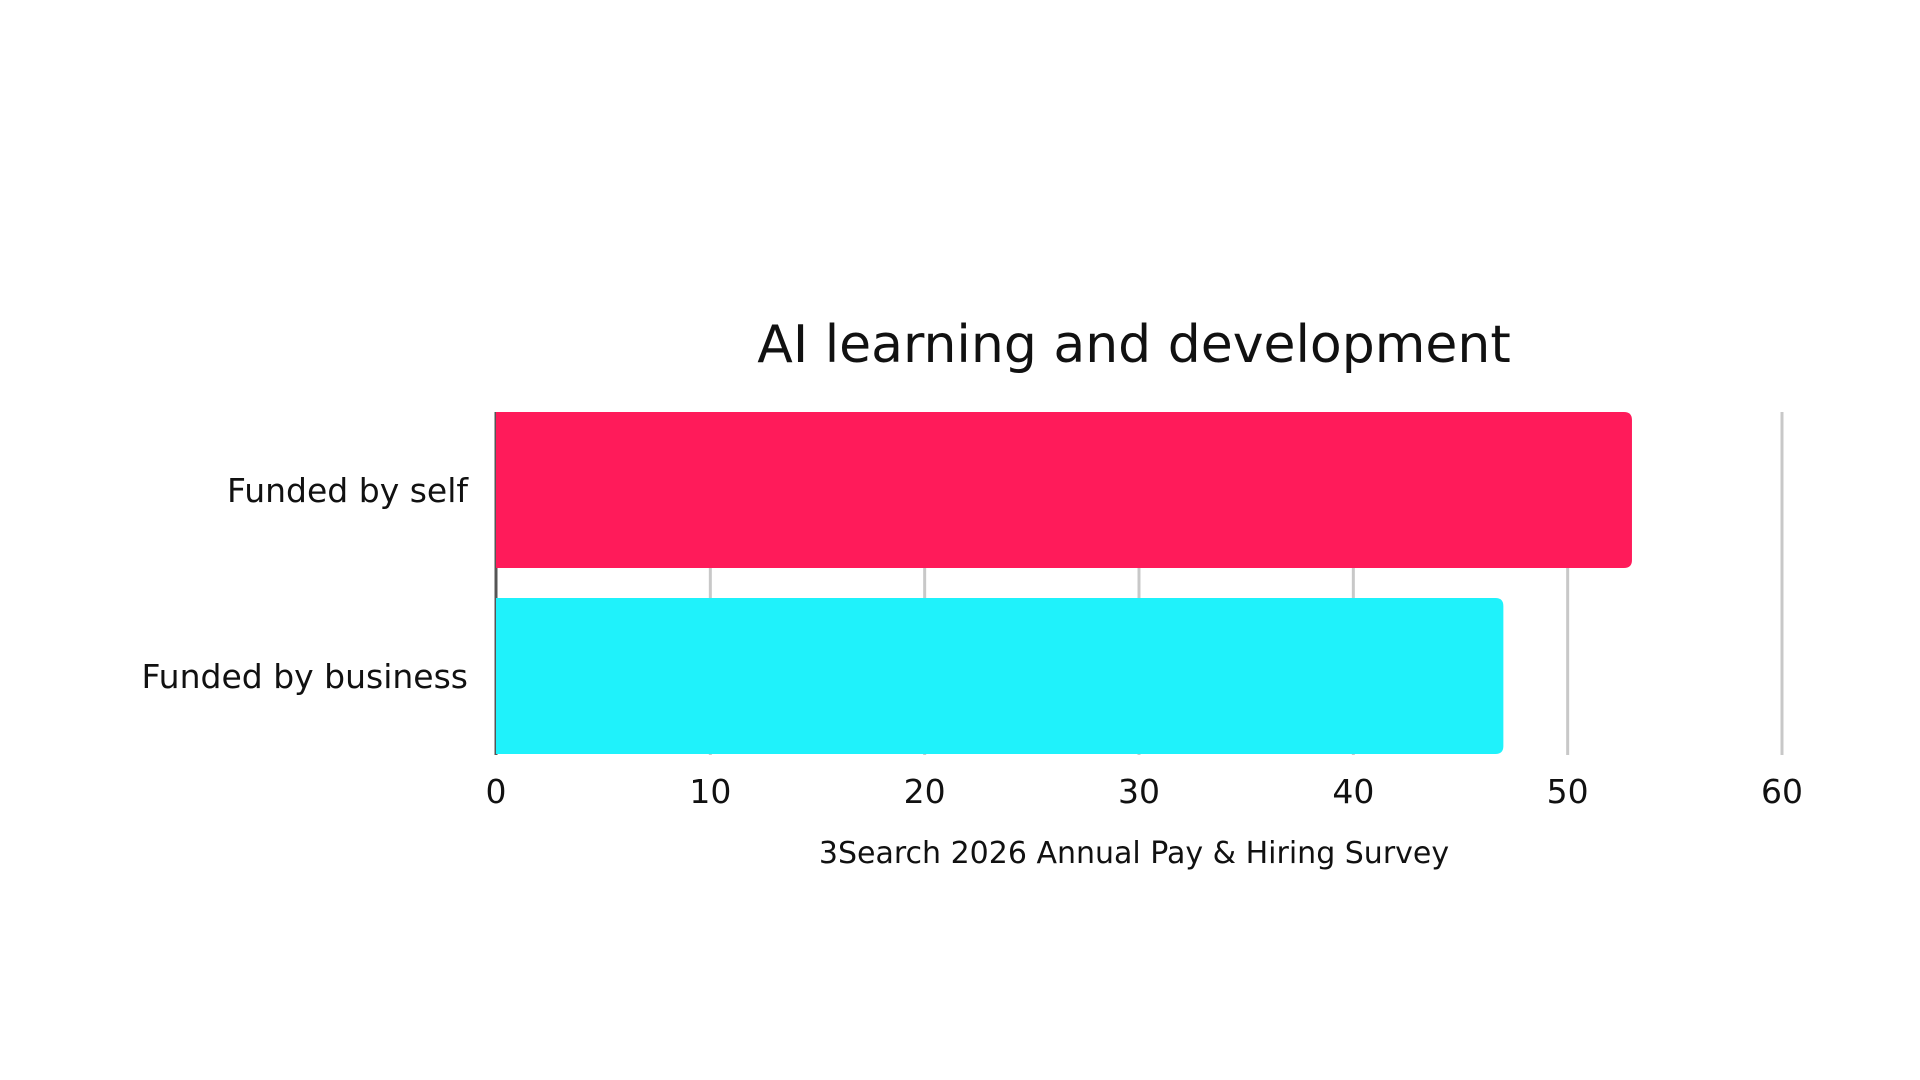  Describe the element at coordinates (1139, 791) in the screenshot. I see `x-tick-label-30: 30` at that location.